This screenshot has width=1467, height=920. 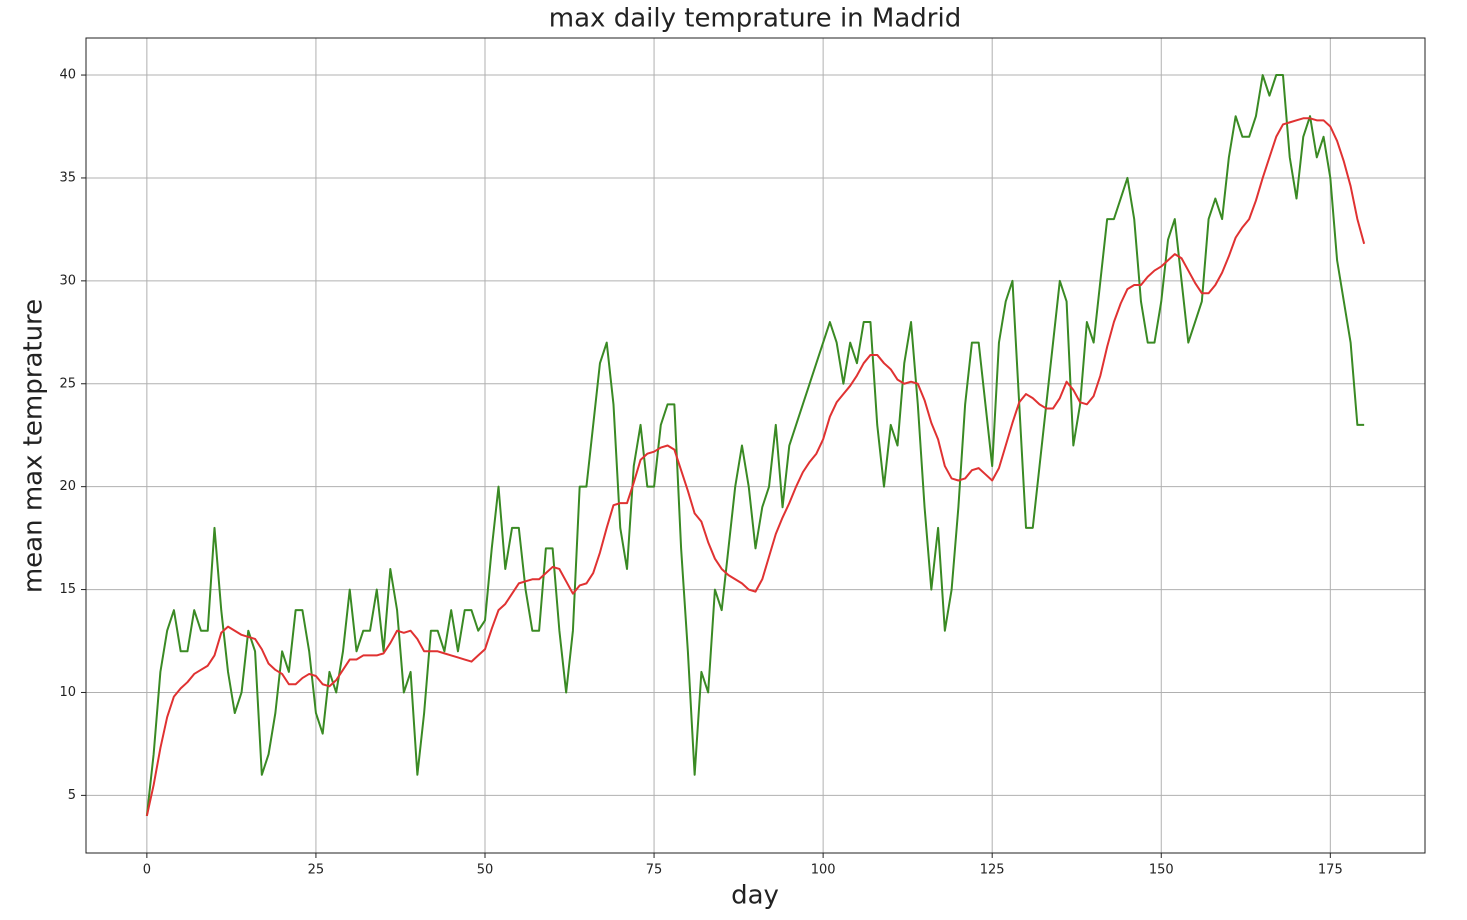 I want to click on x-tick-label: 75, so click(x=654, y=870).